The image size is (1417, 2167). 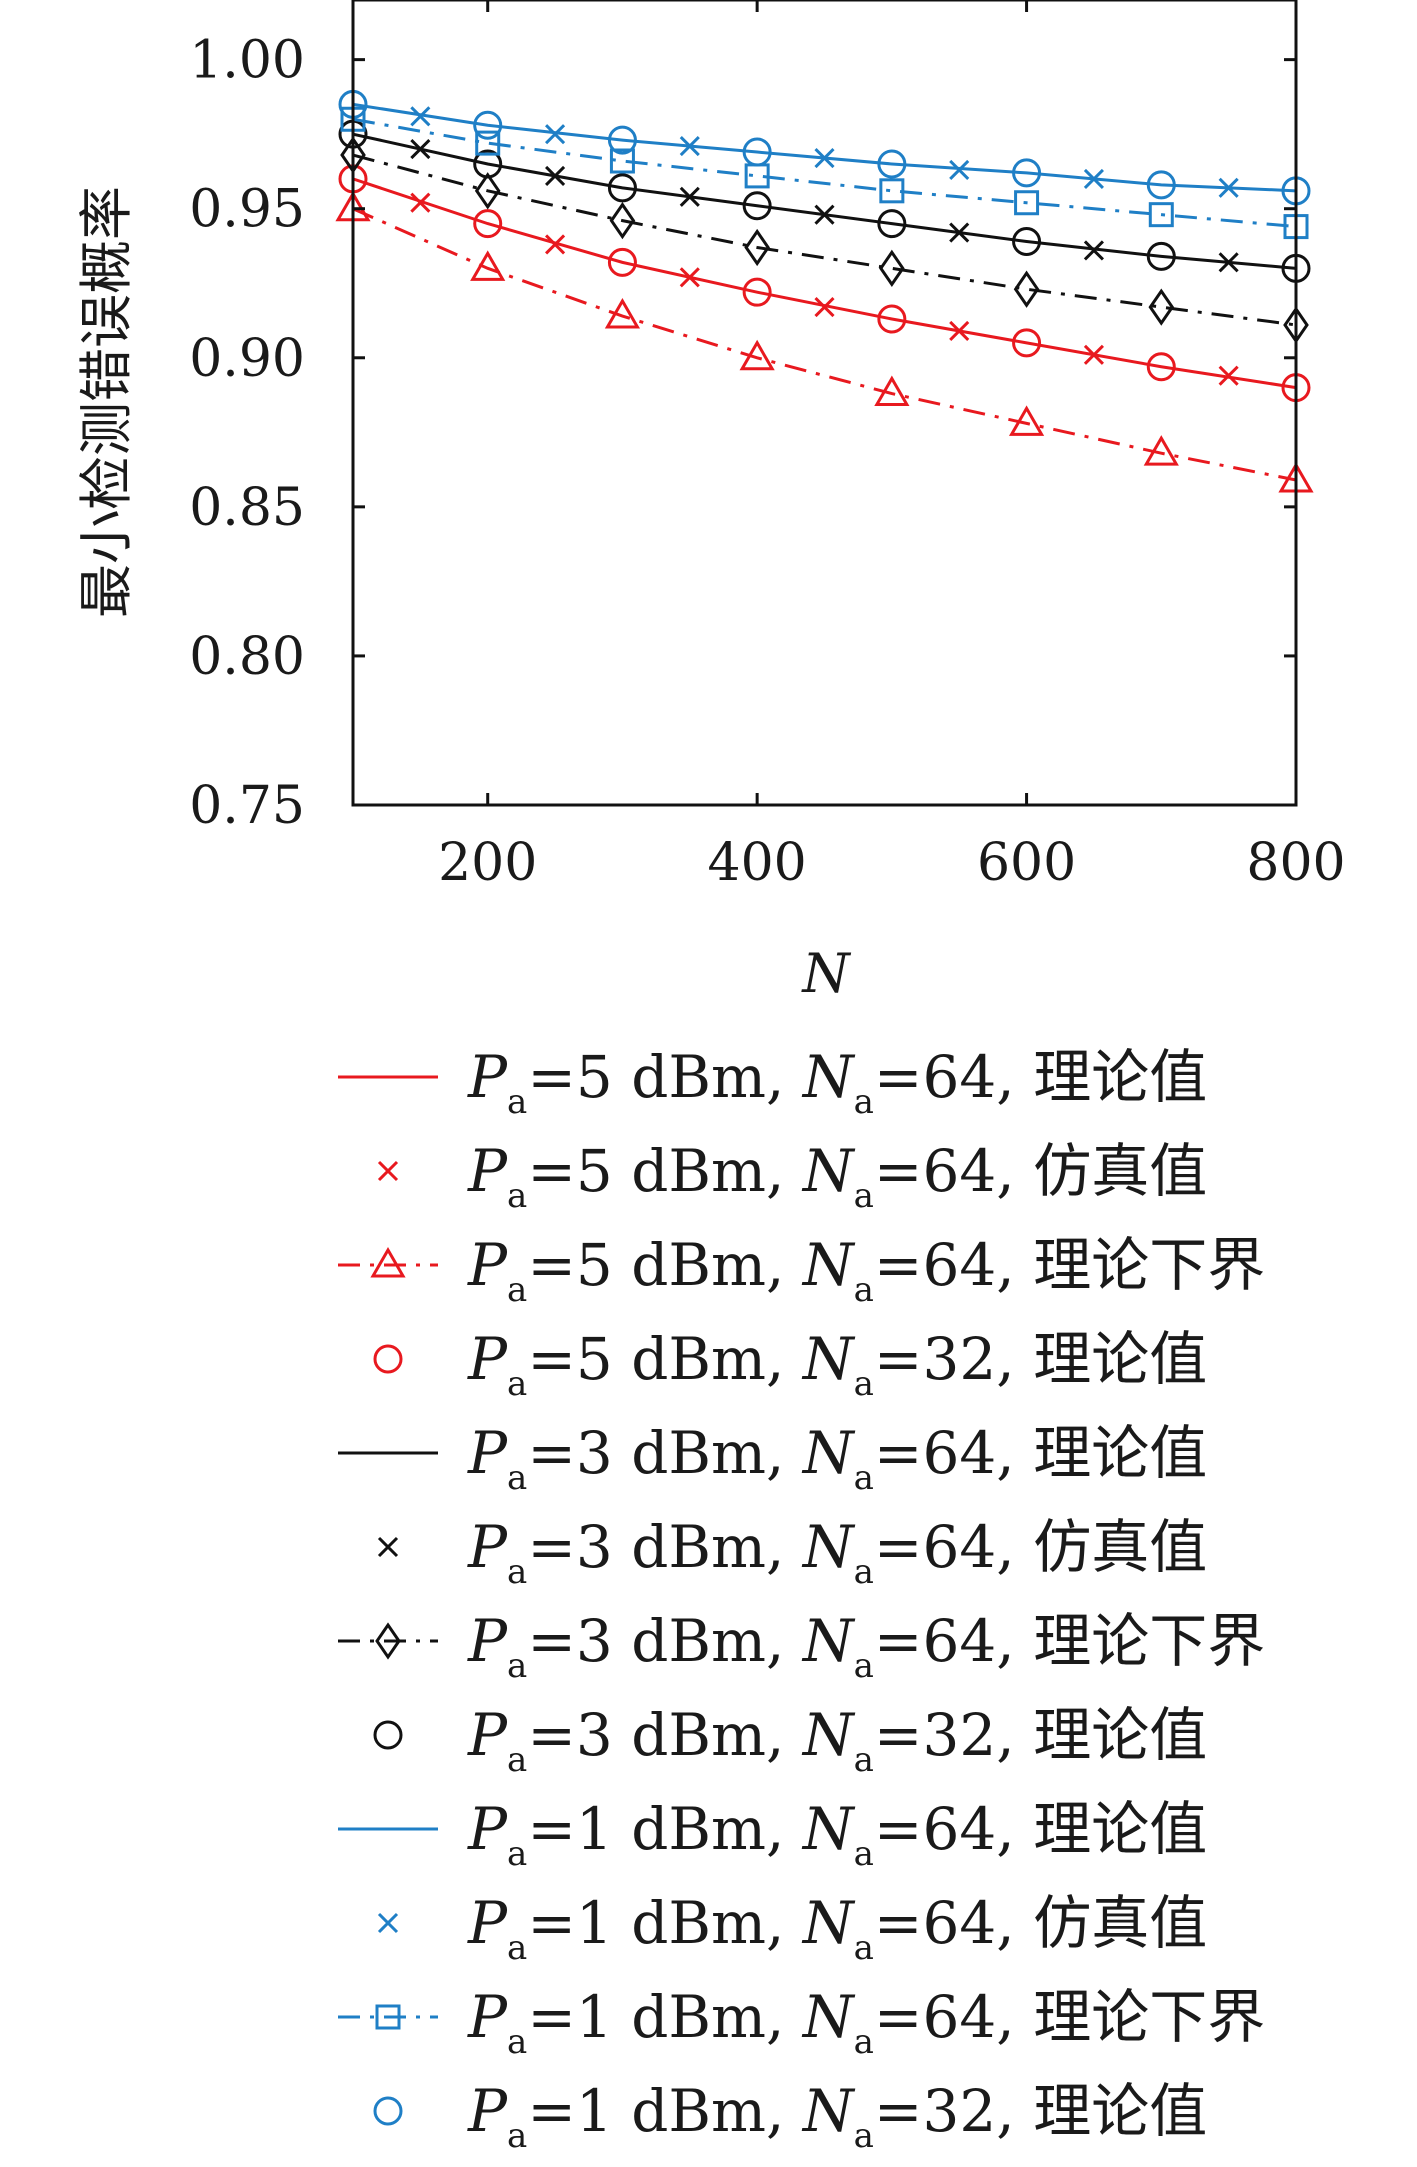 I want to click on legend-entry-5: Pa=3 dBm, Na=64, 理论值, so click(x=772, y=1458).